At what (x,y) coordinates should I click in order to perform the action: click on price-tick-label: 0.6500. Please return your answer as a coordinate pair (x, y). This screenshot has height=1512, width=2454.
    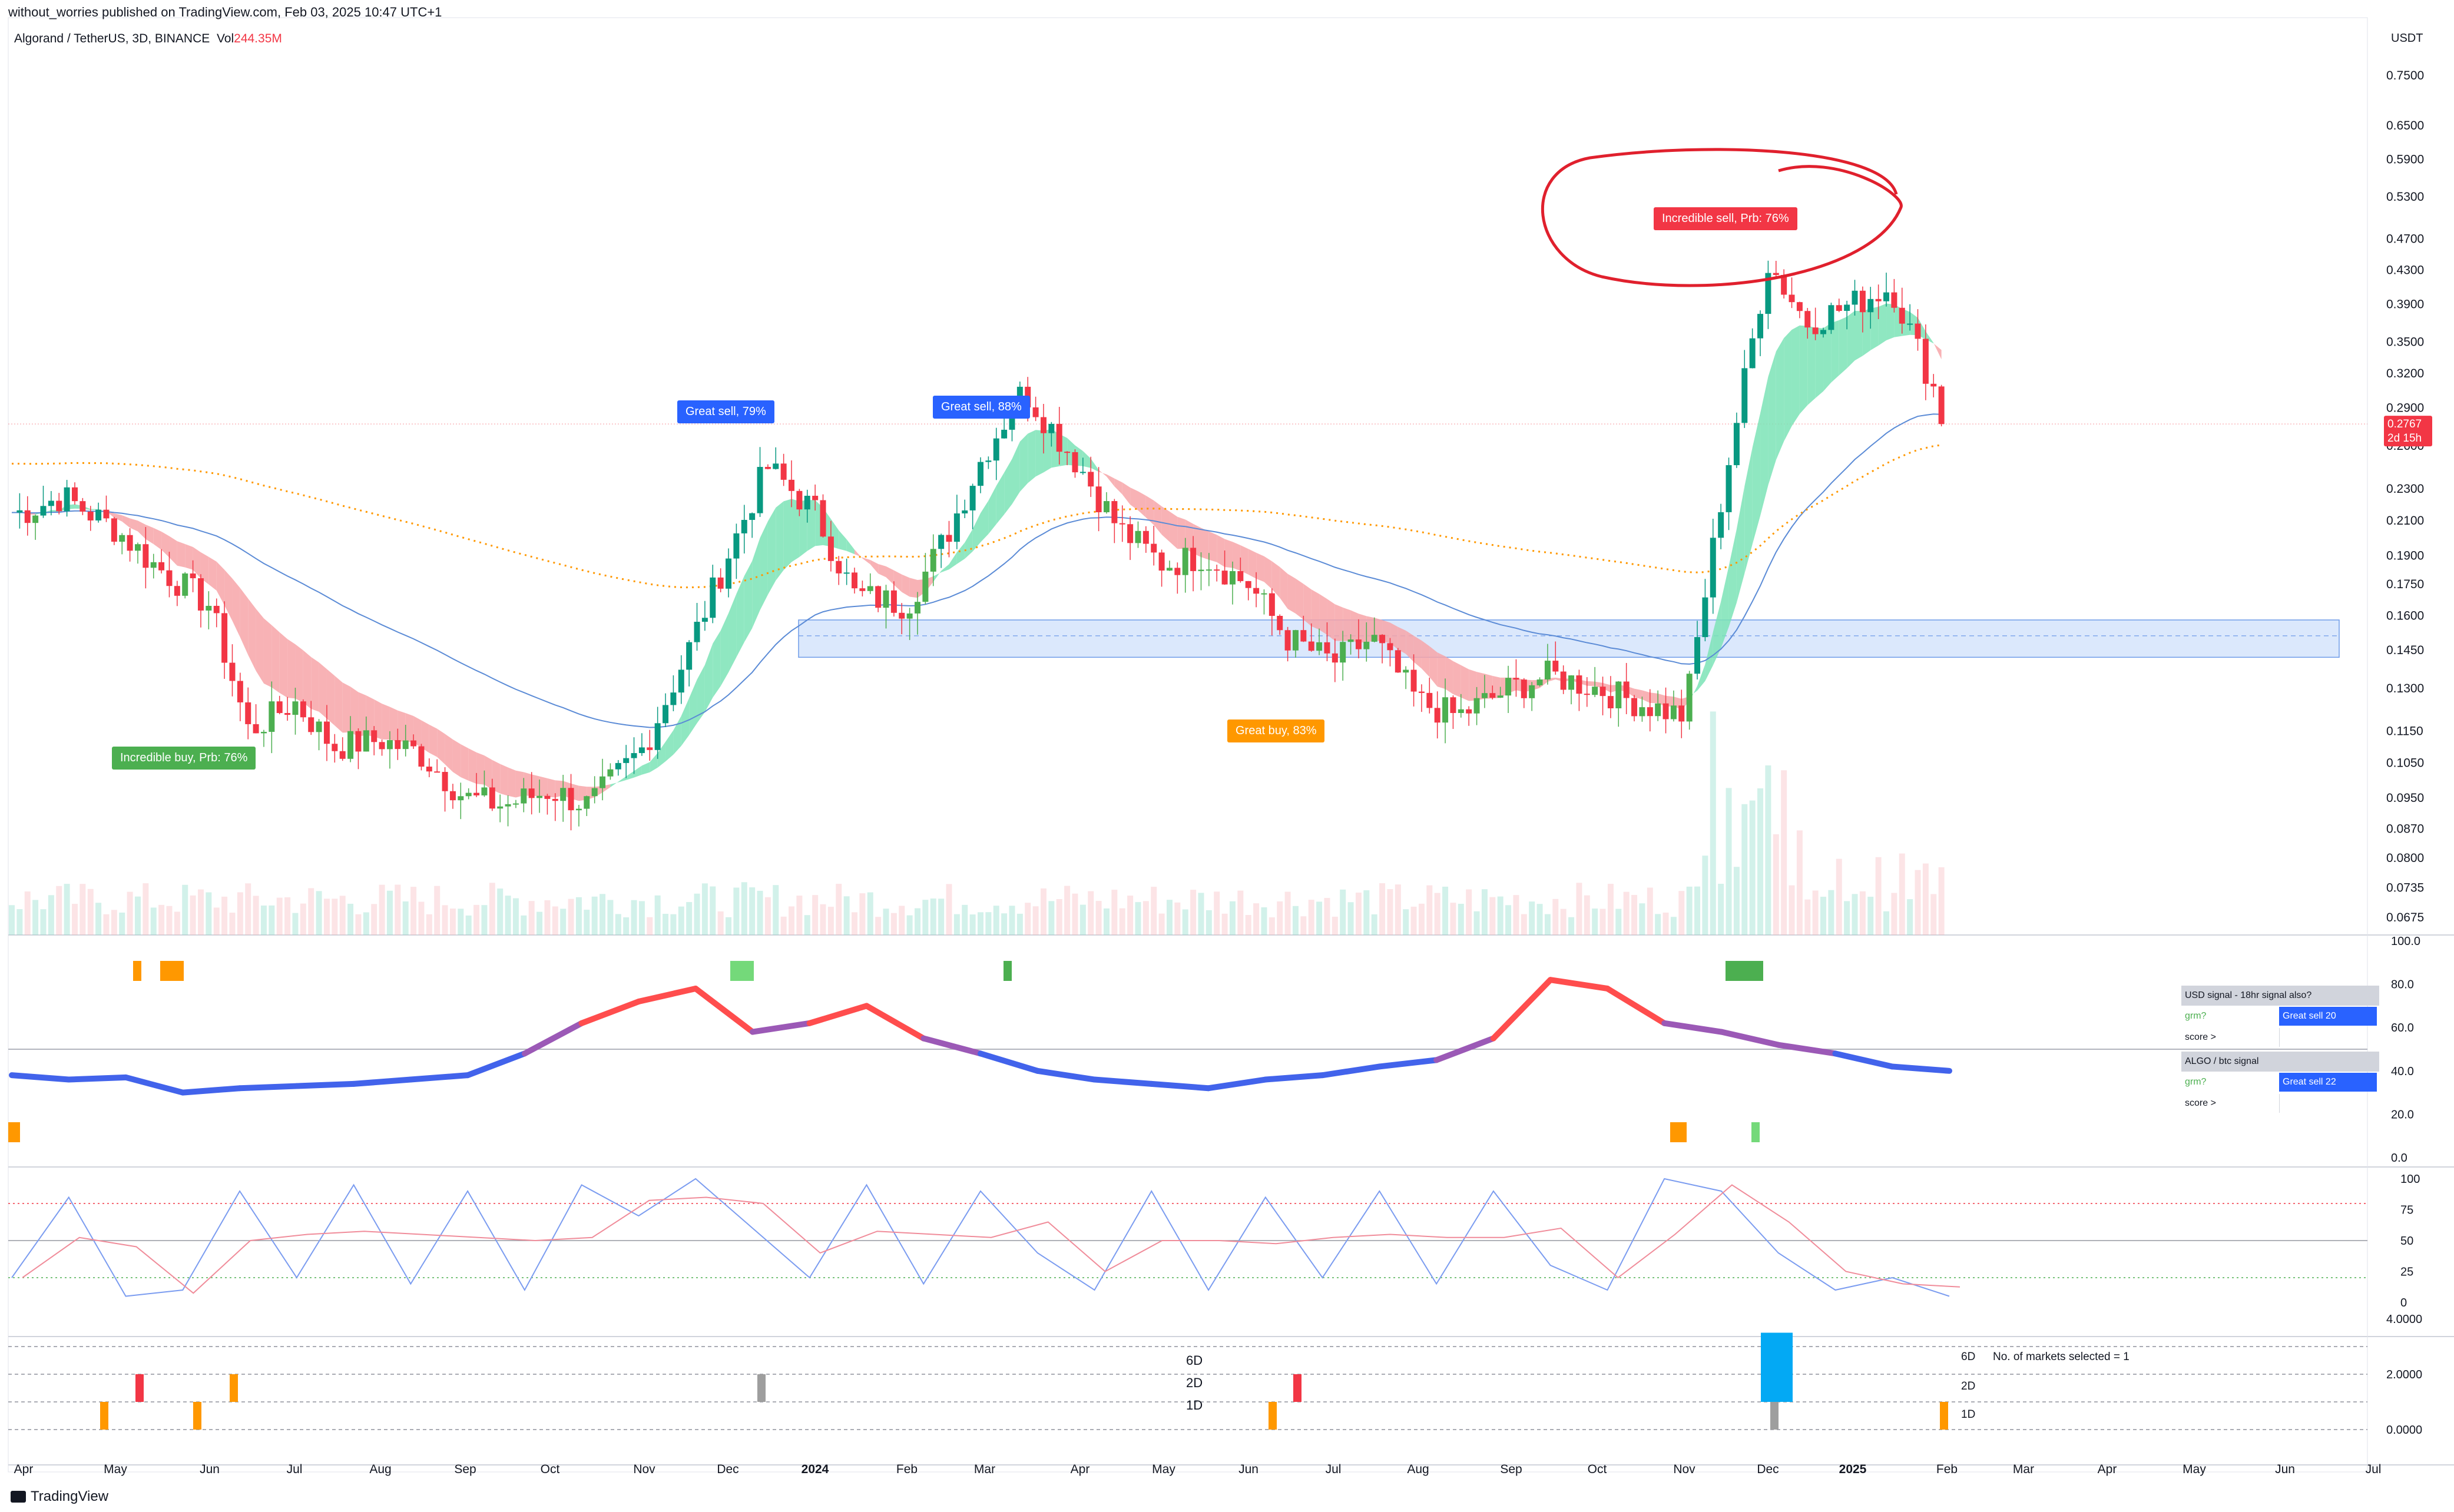
    Looking at the image, I should click on (2405, 125).